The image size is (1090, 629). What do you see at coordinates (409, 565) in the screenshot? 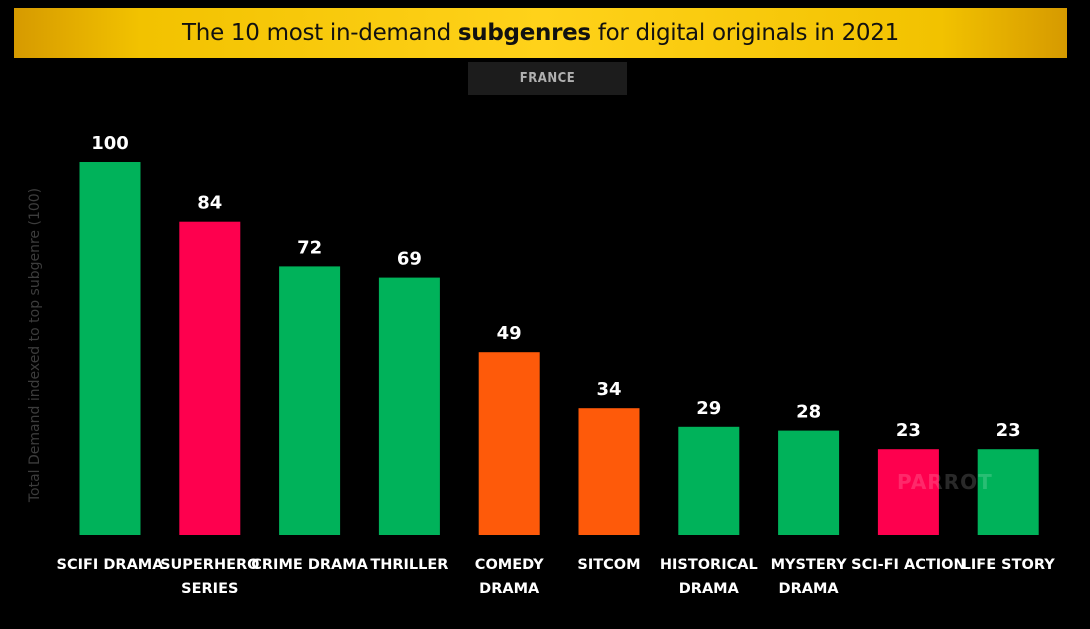
I see `category-label: THRILLER` at bounding box center [409, 565].